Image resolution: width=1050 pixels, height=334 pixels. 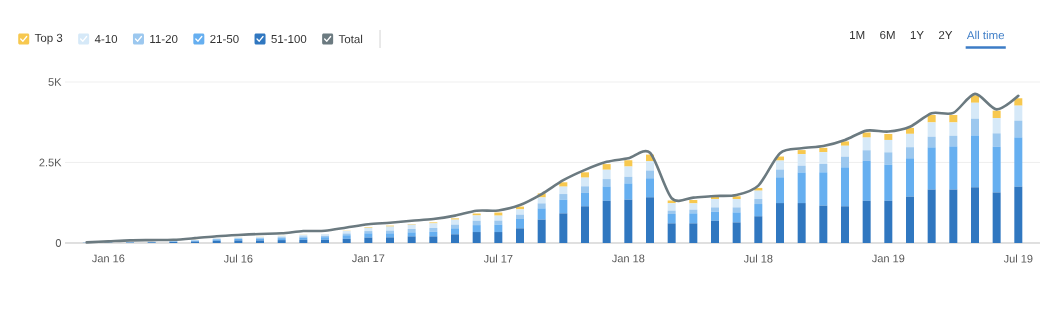 I want to click on text: 1Y, so click(x=917, y=35).